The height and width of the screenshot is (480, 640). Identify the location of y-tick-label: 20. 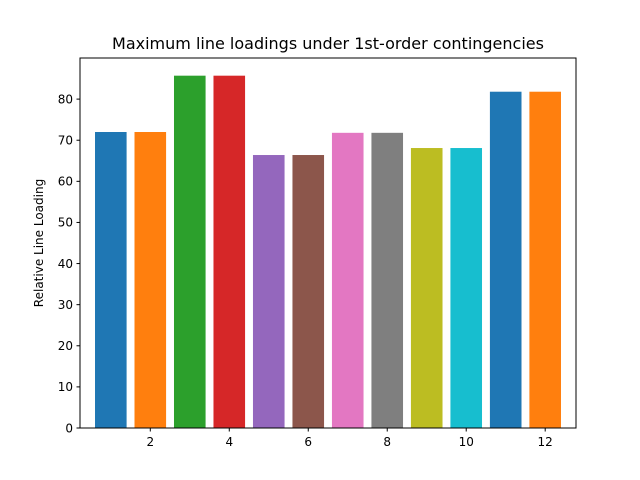
(65, 346).